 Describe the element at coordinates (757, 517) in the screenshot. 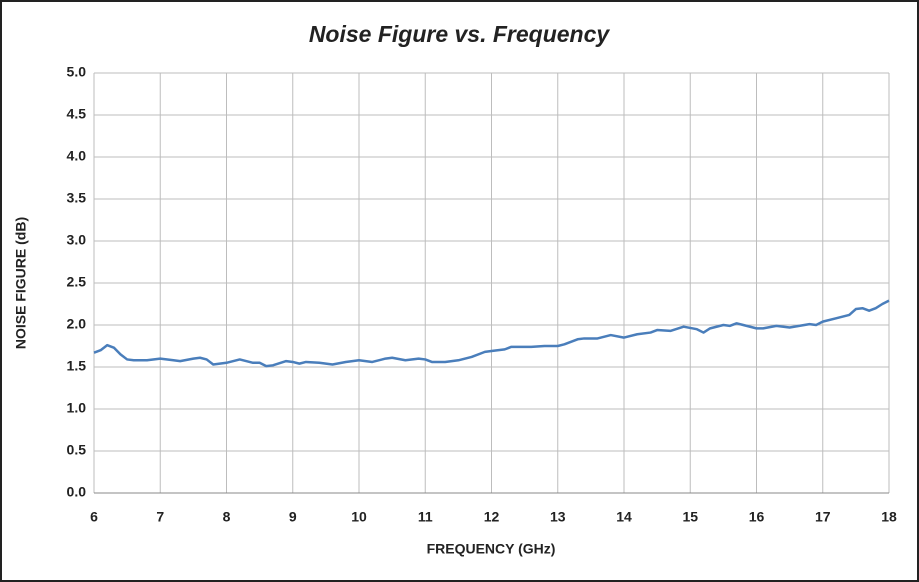

I see `x-tick-label: 16` at that location.